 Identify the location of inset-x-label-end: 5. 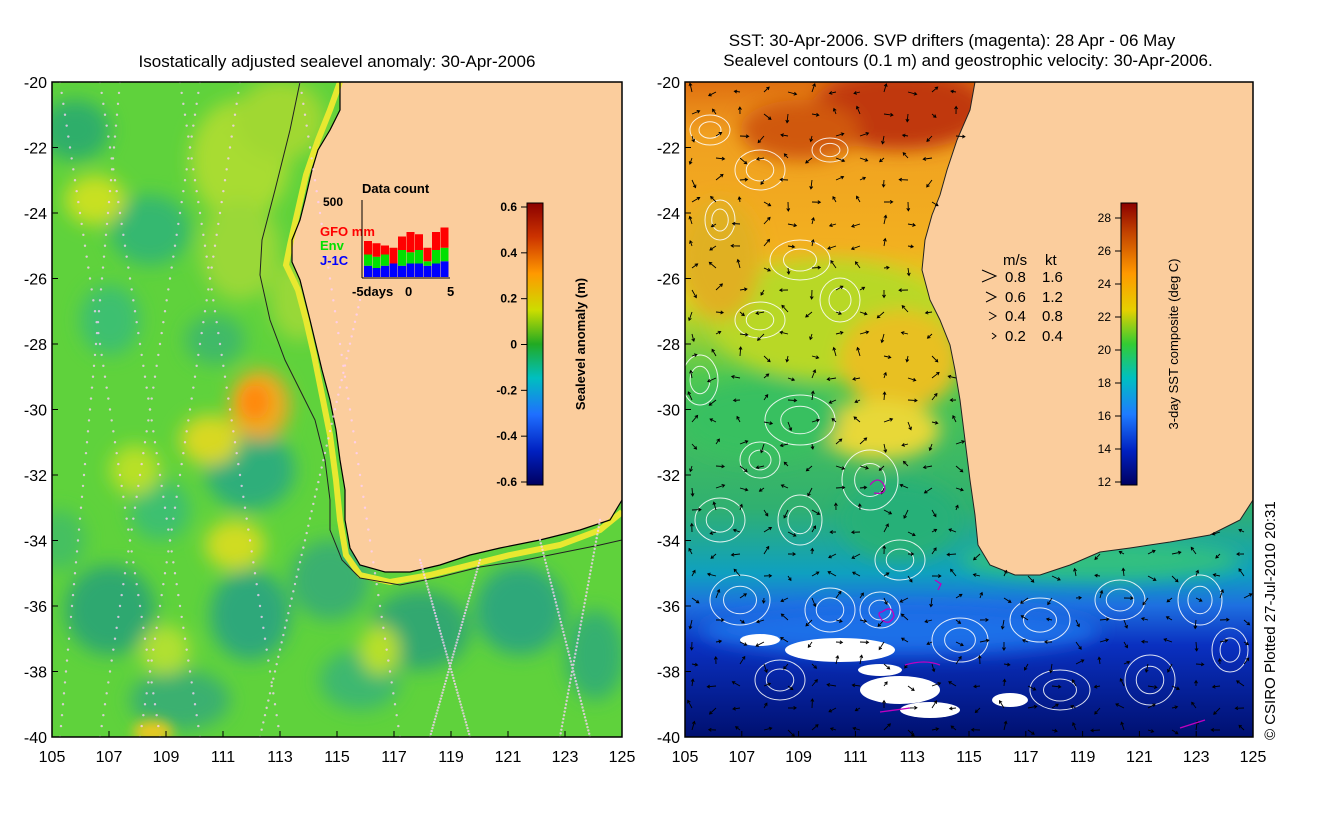
(450, 291).